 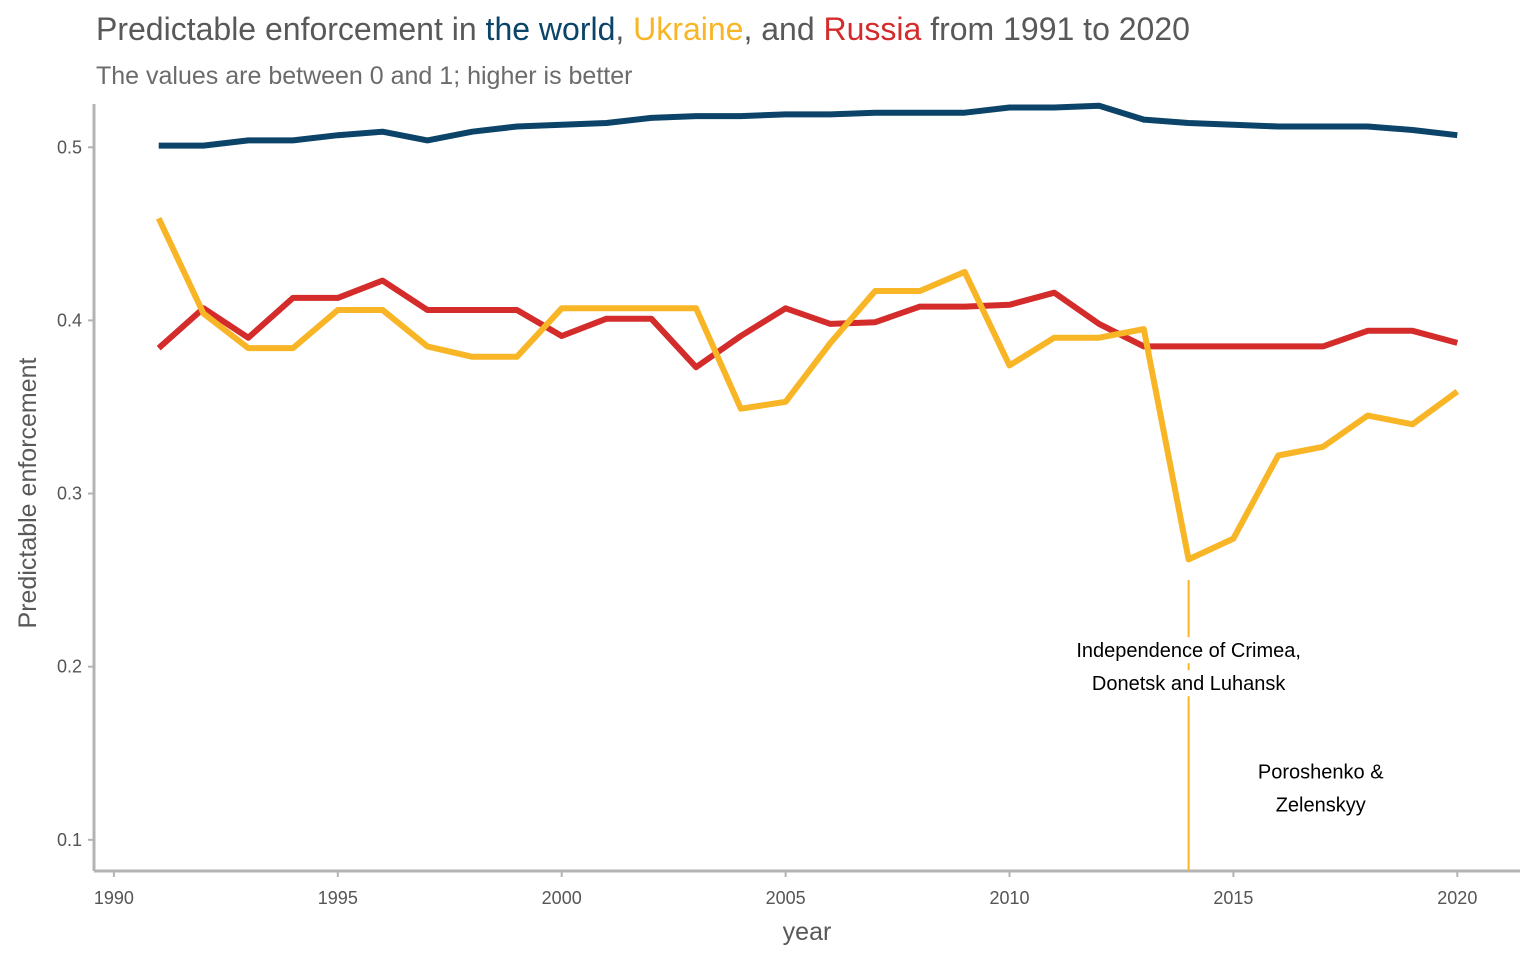 I want to click on x-tick-label: 1995, so click(x=338, y=898).